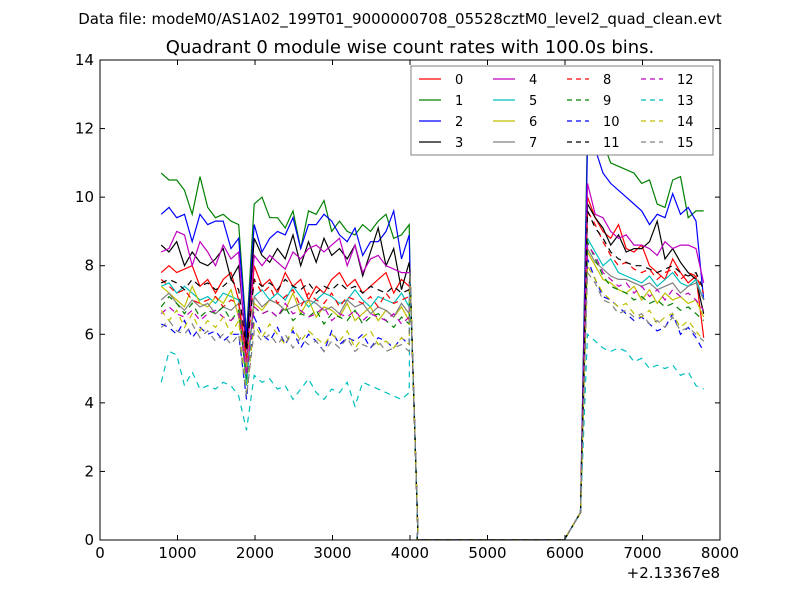  I want to click on legend-label-0: 0, so click(459, 80).